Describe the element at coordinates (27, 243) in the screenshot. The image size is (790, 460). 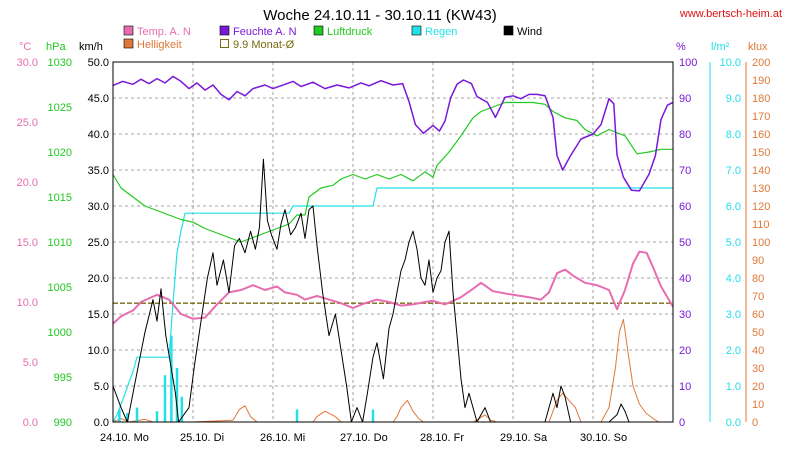
I see `temp-tick: 15.0` at that location.